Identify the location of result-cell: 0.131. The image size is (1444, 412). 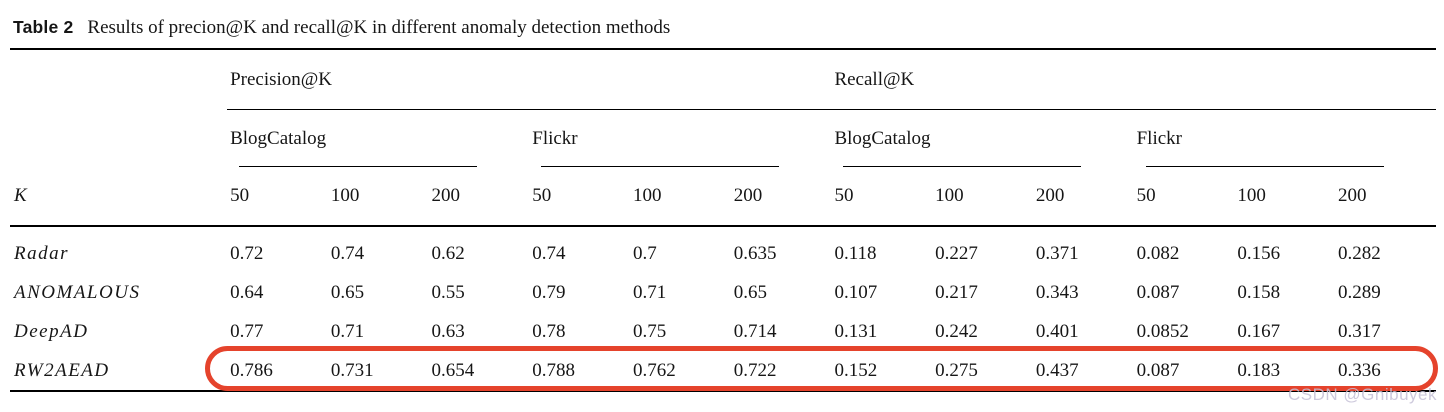
(856, 331).